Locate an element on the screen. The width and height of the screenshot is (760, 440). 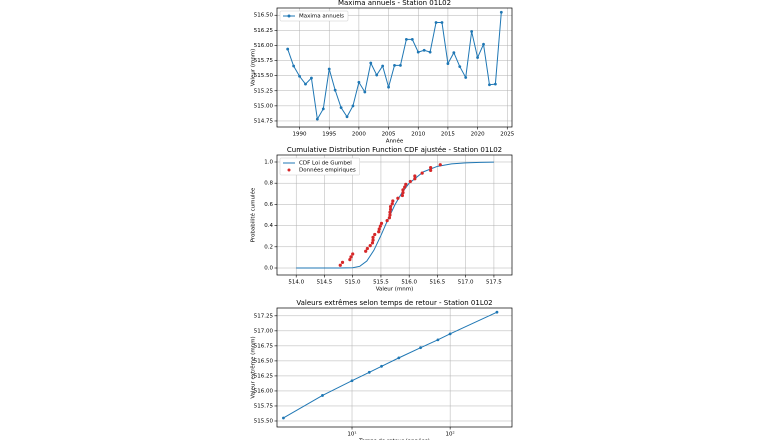
chart-title: Maxima annuels - Station 01L02 is located at coordinates (394, 3).